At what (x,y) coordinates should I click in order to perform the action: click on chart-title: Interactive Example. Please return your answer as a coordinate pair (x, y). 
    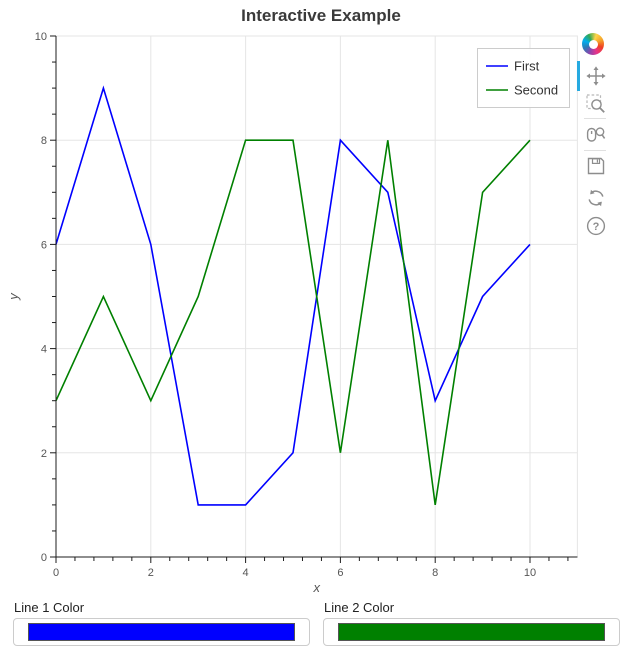
    Looking at the image, I should click on (321, 15).